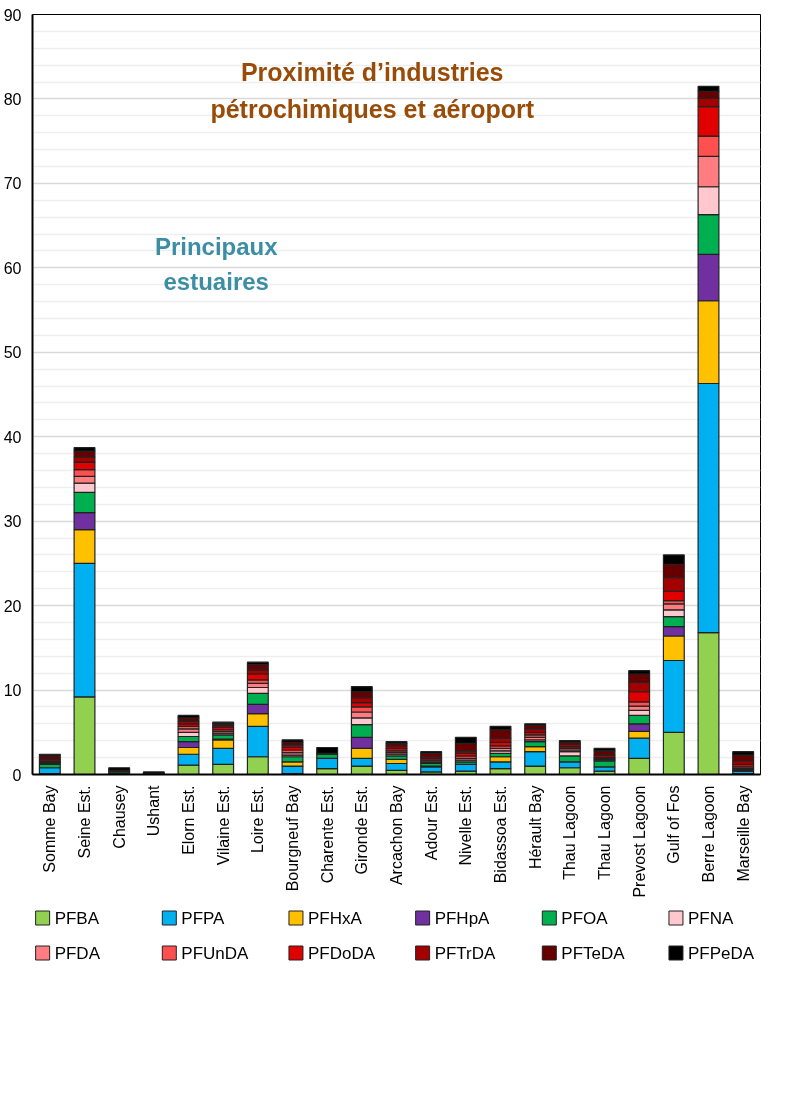 The width and height of the screenshot is (804, 1093). Describe the element at coordinates (721, 953) in the screenshot. I see `legend-label: PFPeDA` at that location.